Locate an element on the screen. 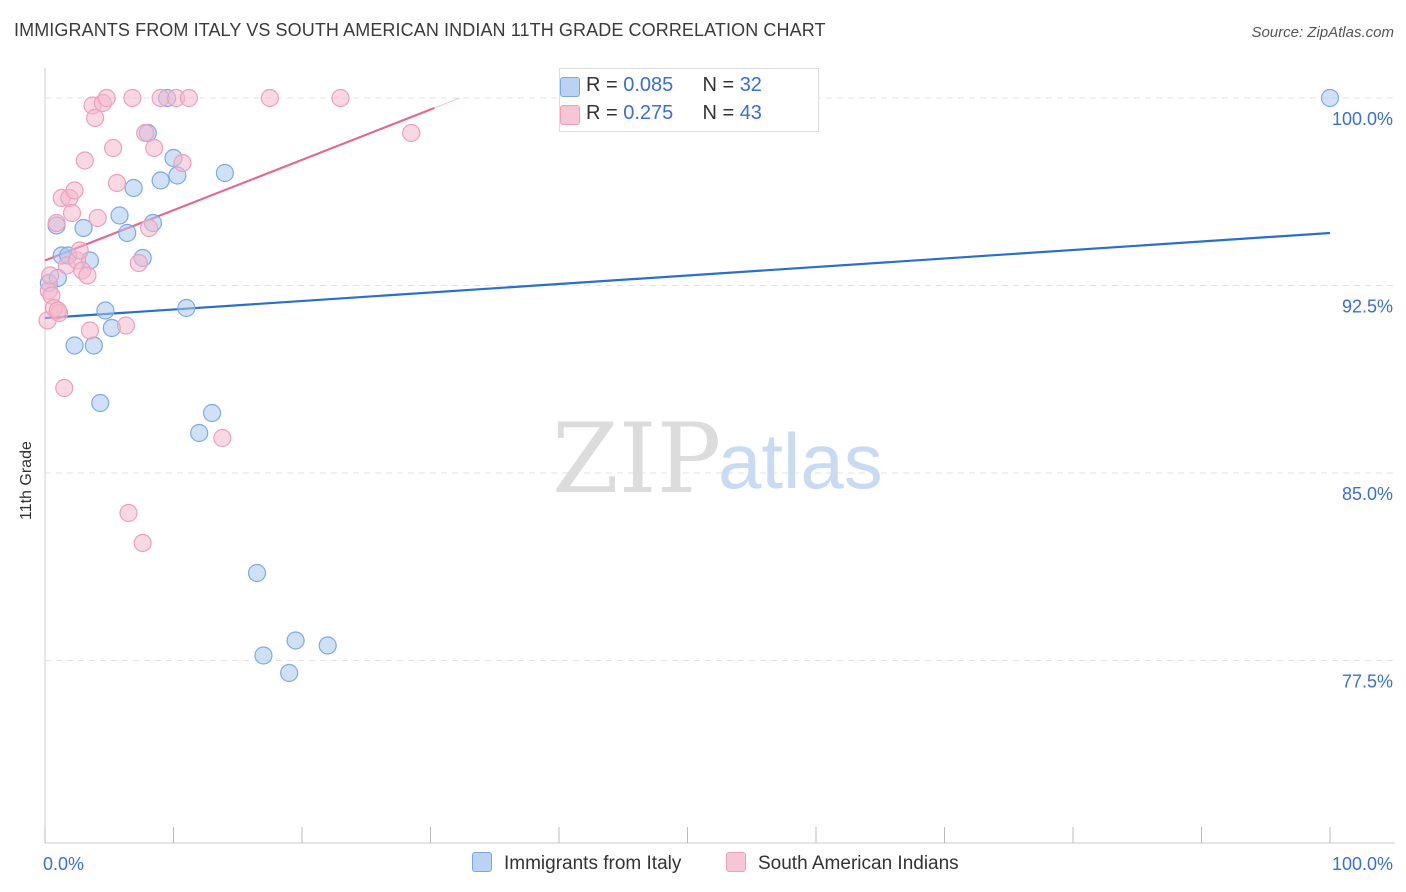 Image resolution: width=1406 pixels, height=892 pixels. source-label: Source: ZipAtlas.com is located at coordinates (1322, 32).